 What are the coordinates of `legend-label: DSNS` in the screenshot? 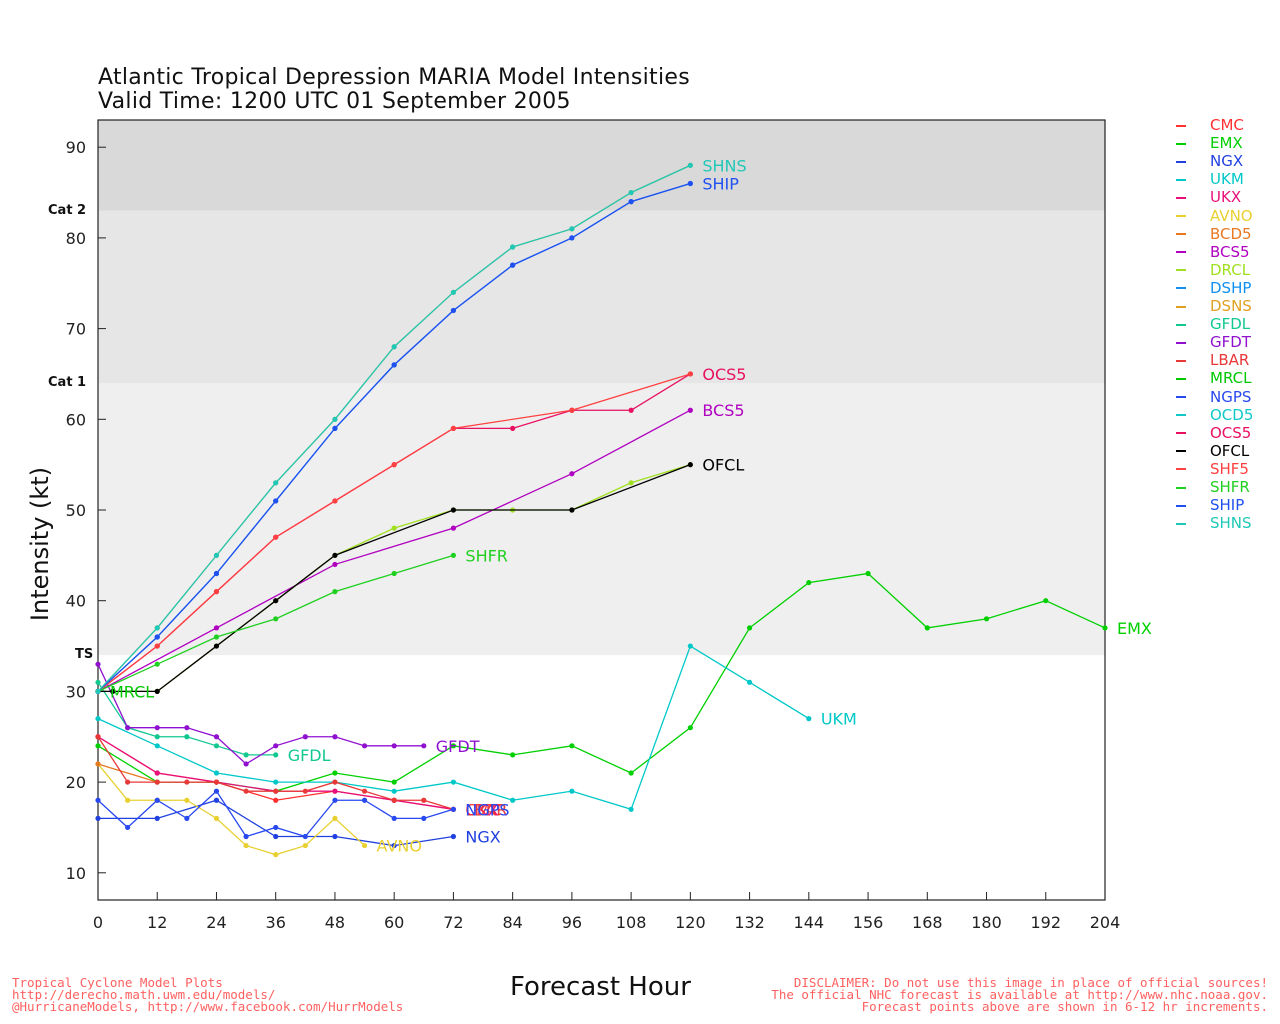 It's located at (1231, 306).